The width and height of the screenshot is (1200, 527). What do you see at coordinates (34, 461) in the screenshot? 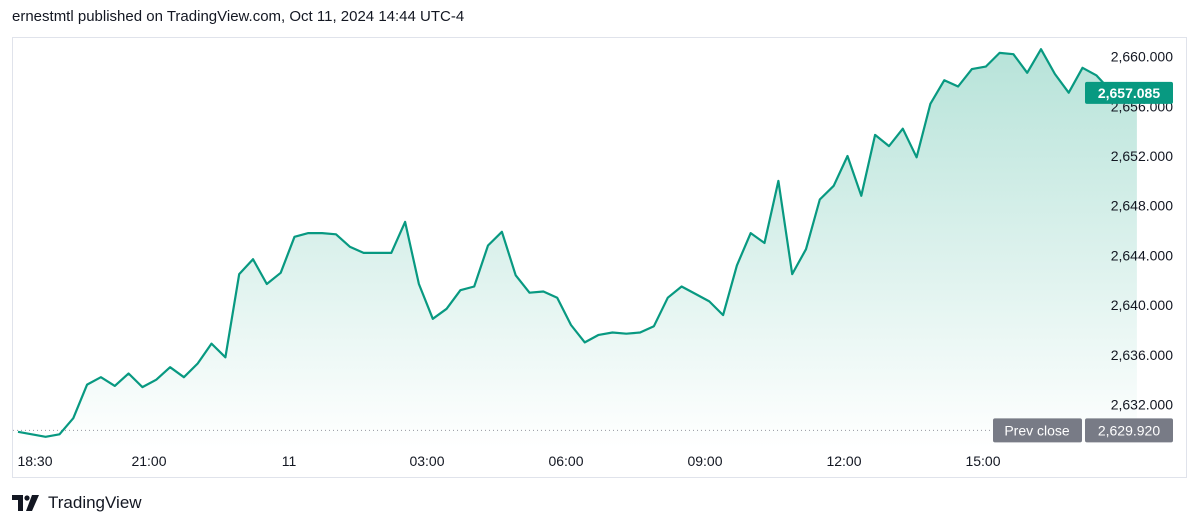
I see `x-tick-label: 18:30` at bounding box center [34, 461].